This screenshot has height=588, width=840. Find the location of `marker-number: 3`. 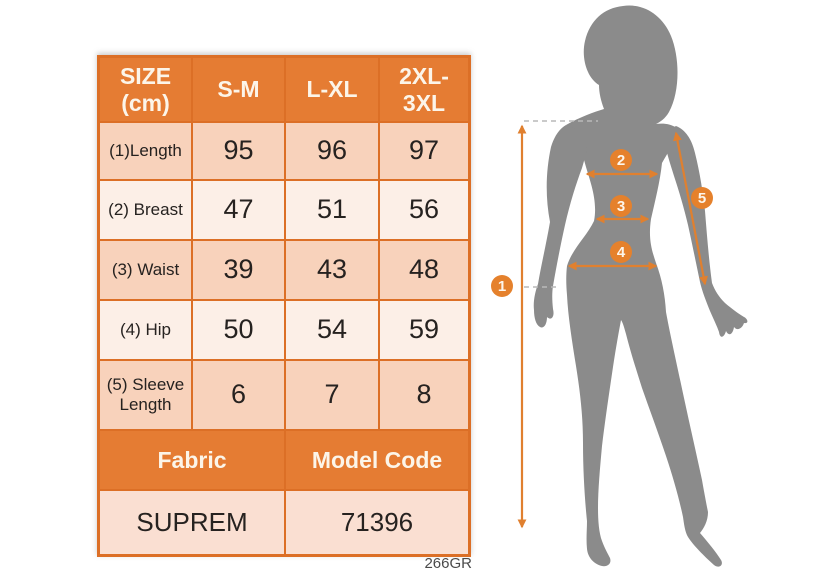

marker-number: 3 is located at coordinates (621, 206).